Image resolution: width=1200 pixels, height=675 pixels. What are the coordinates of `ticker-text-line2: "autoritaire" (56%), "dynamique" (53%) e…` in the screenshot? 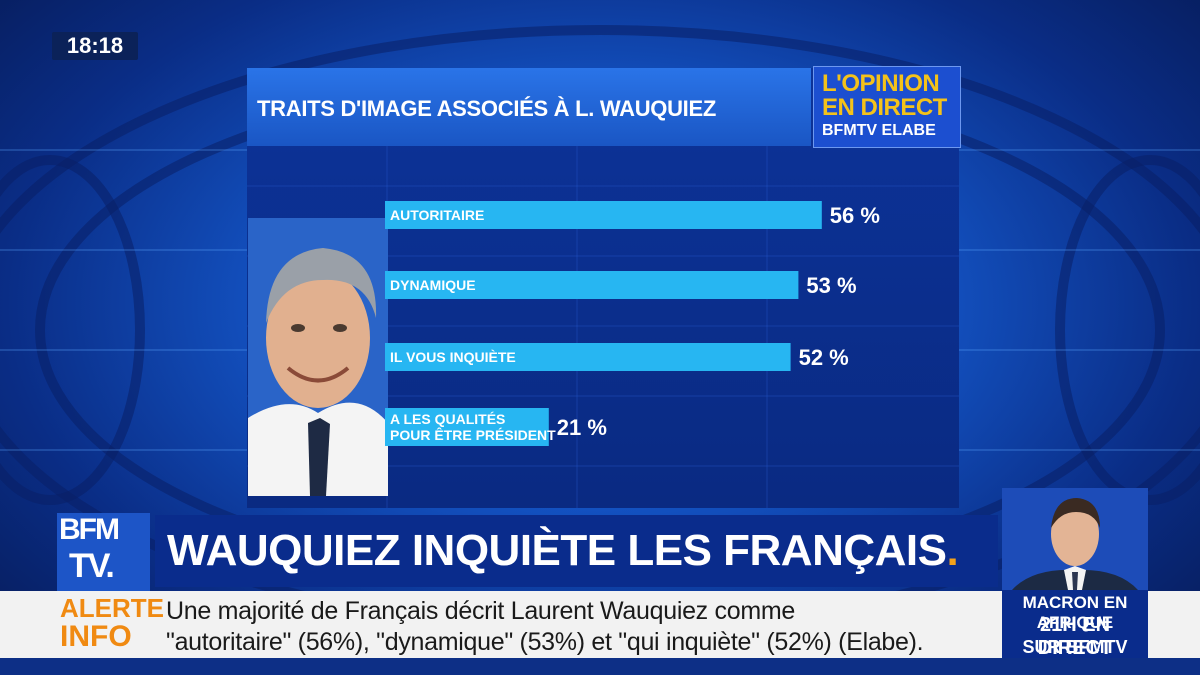 It's located at (545, 642).